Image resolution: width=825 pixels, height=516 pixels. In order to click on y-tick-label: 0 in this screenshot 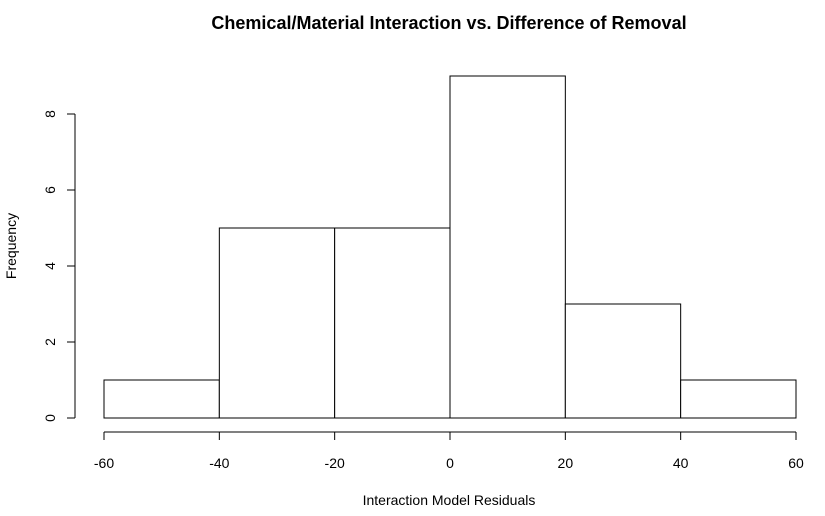, I will do `click(50, 418)`.